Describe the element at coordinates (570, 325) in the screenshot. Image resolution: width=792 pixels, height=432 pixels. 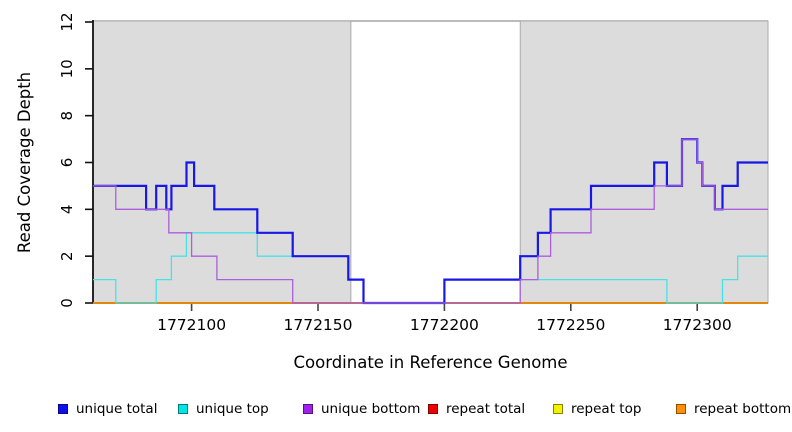
I see `x-tick-label: 1772250` at that location.